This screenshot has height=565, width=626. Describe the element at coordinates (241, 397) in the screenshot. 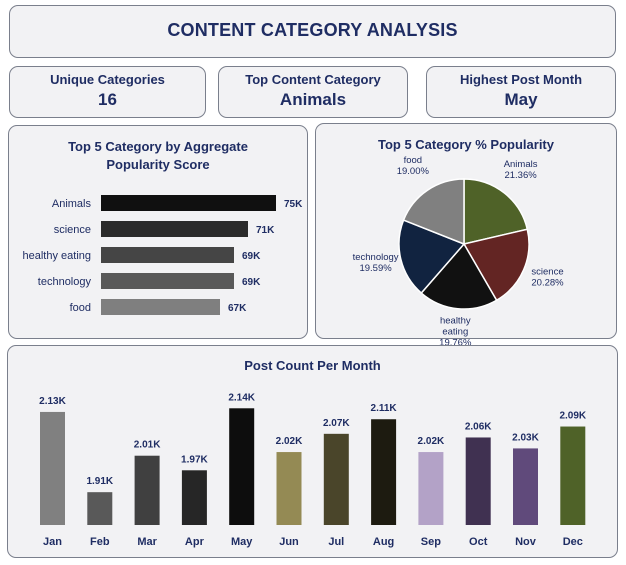

I see `column-value-label: 2.14K` at that location.